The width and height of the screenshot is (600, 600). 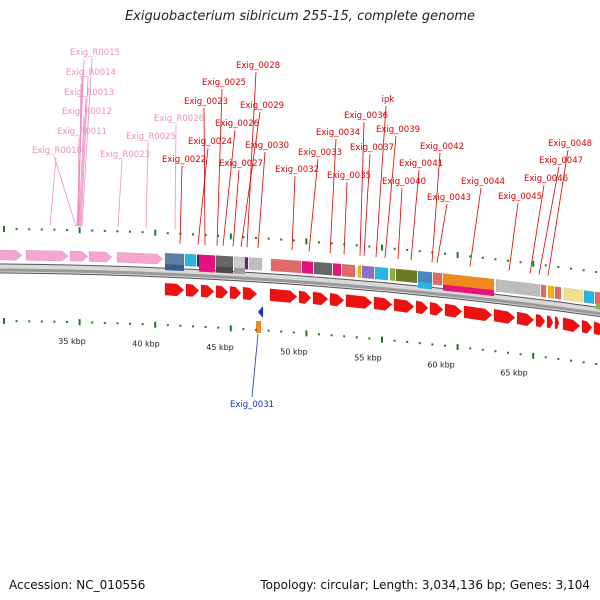 I want to click on gene-label: Exig_0039, so click(x=398, y=130).